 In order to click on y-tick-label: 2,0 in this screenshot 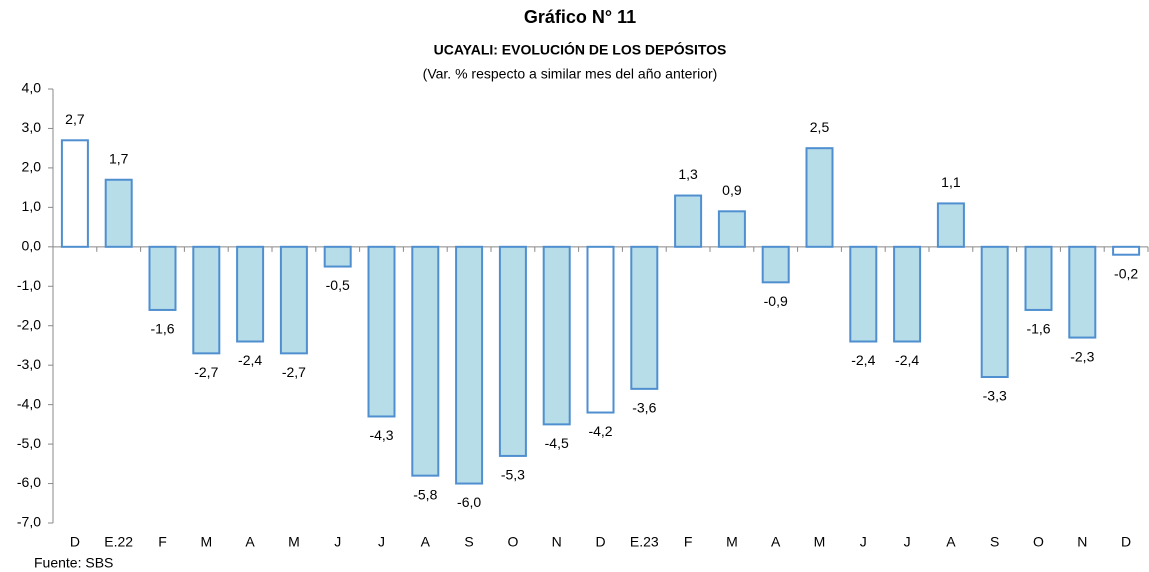, I will do `click(32, 167)`.